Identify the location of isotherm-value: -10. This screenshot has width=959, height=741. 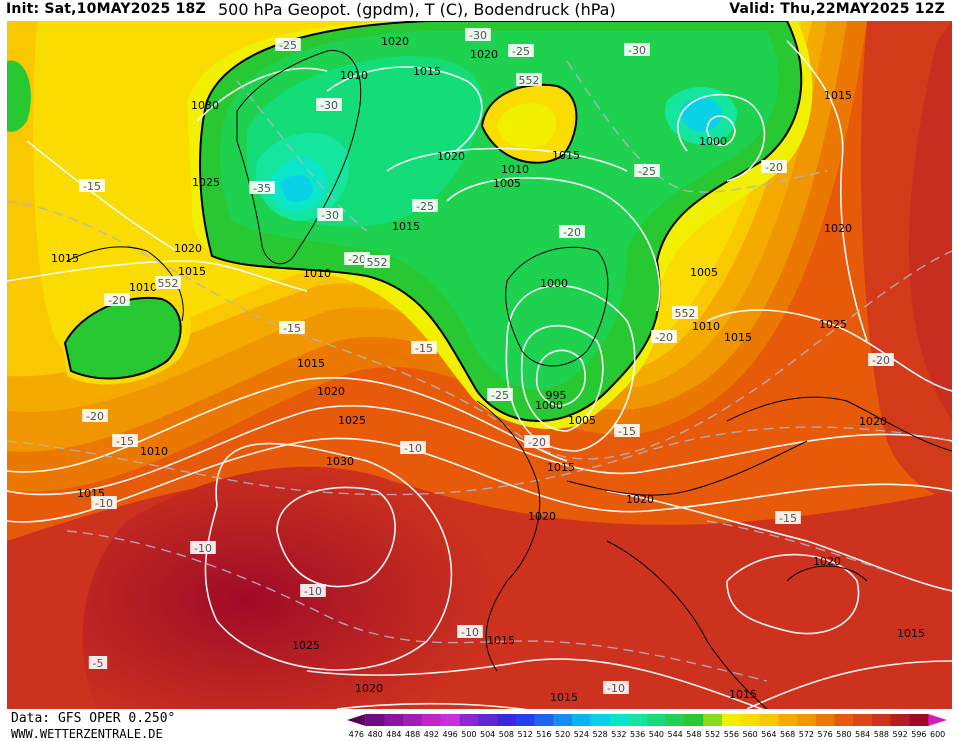
(104, 503).